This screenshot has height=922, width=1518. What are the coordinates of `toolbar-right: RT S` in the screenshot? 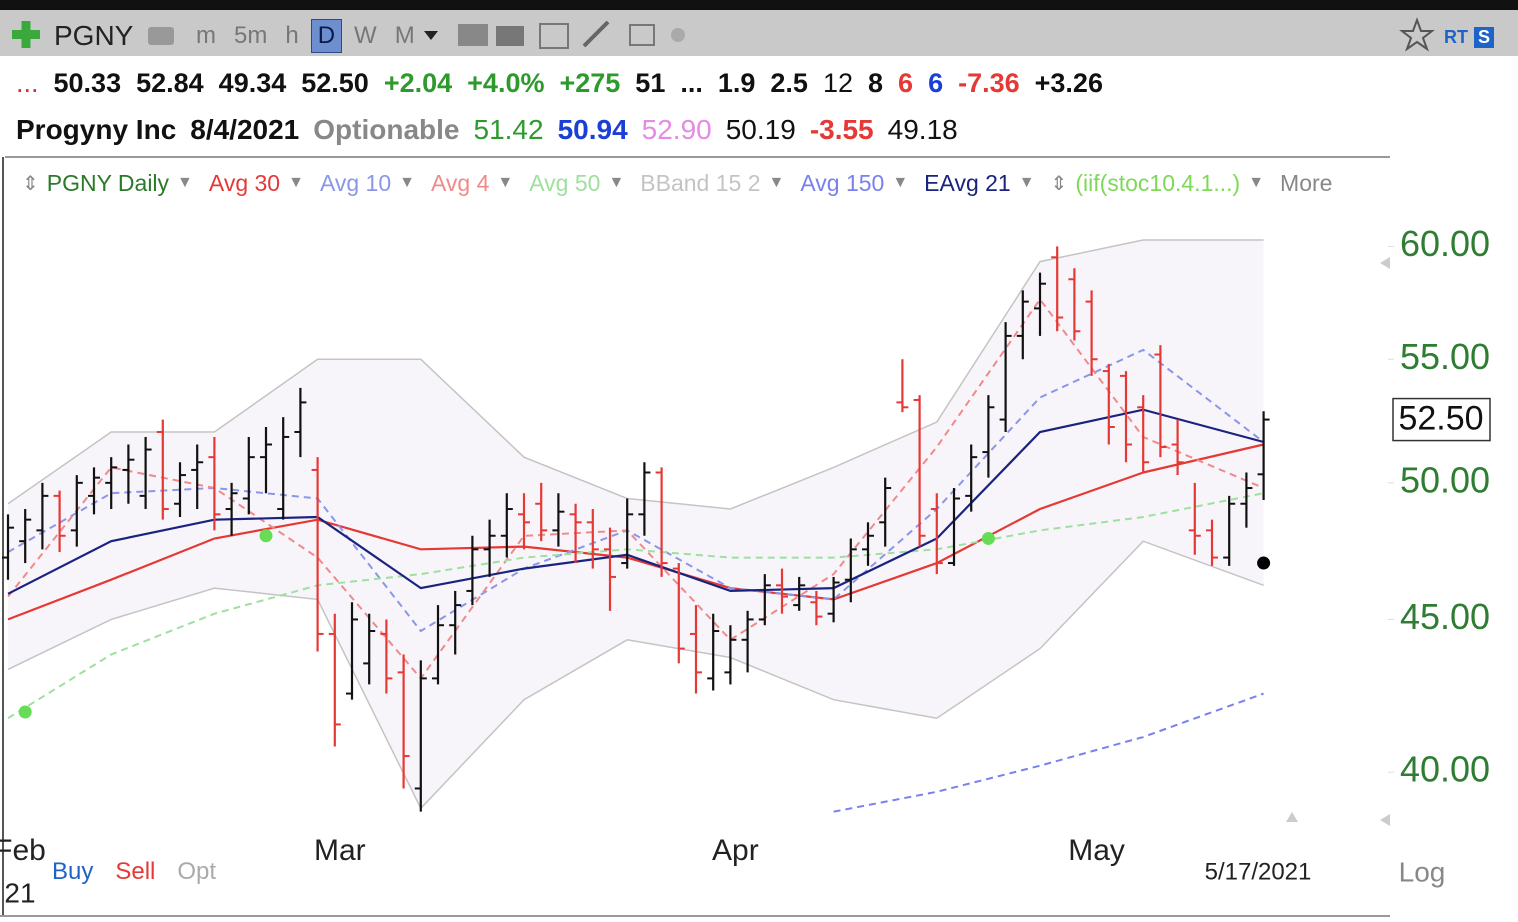 It's located at (1469, 37).